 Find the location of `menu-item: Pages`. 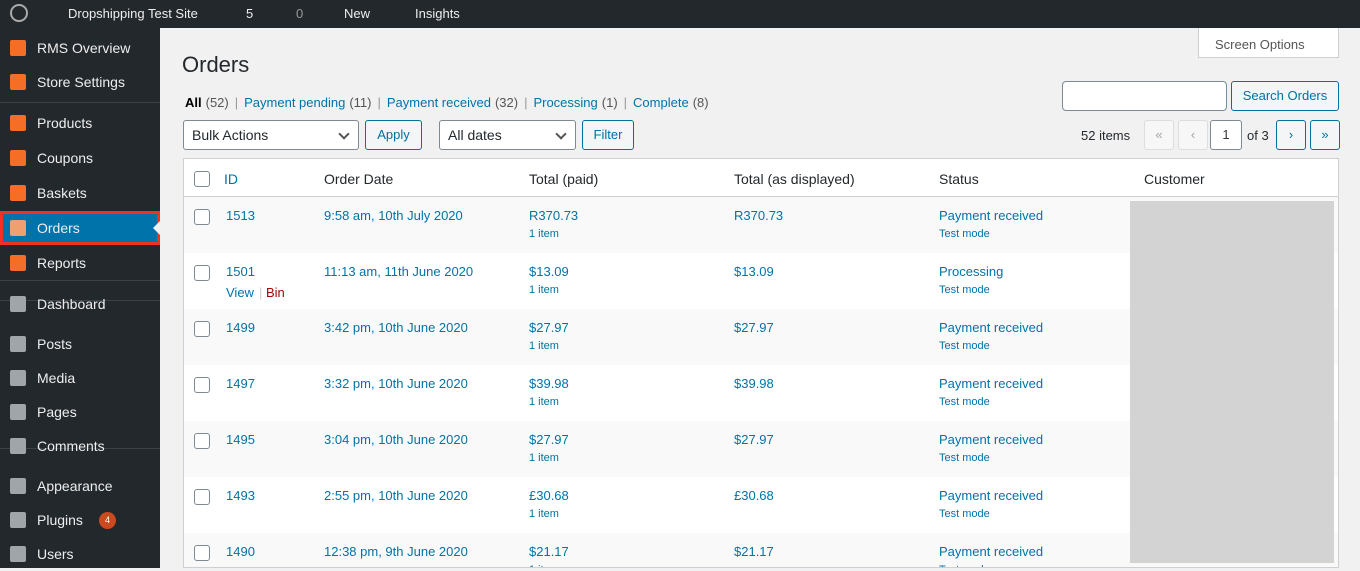

menu-item: Pages is located at coordinates (80, 412).